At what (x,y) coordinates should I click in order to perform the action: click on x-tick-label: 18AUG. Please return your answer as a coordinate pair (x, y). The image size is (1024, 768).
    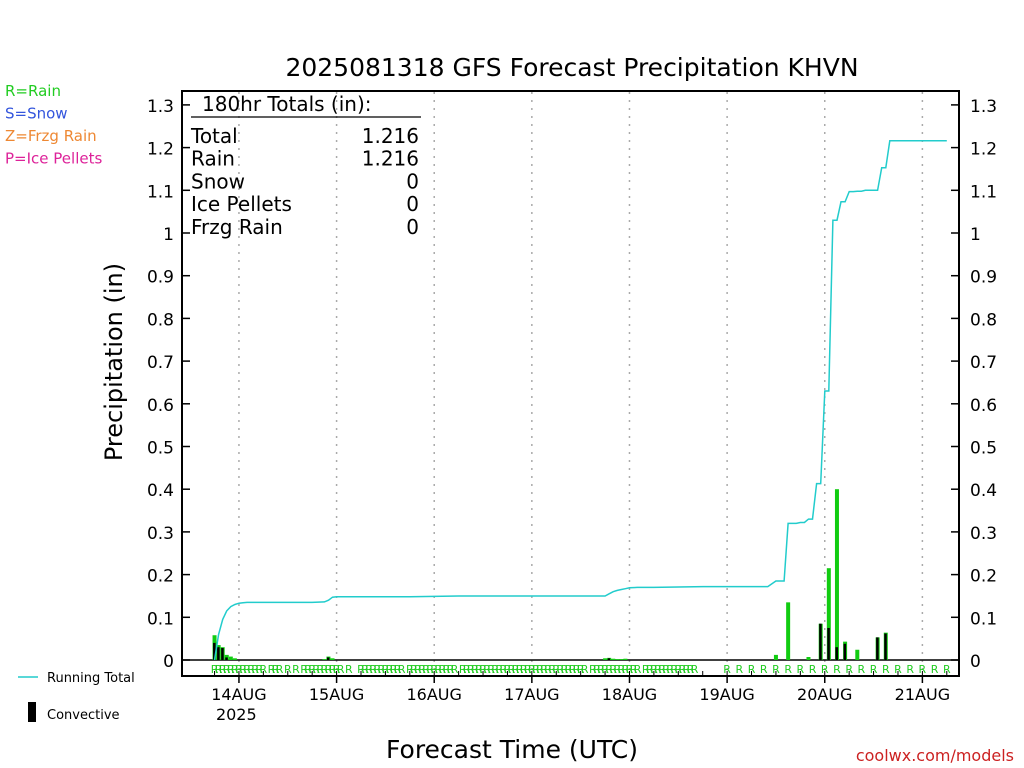
    Looking at the image, I should click on (629, 694).